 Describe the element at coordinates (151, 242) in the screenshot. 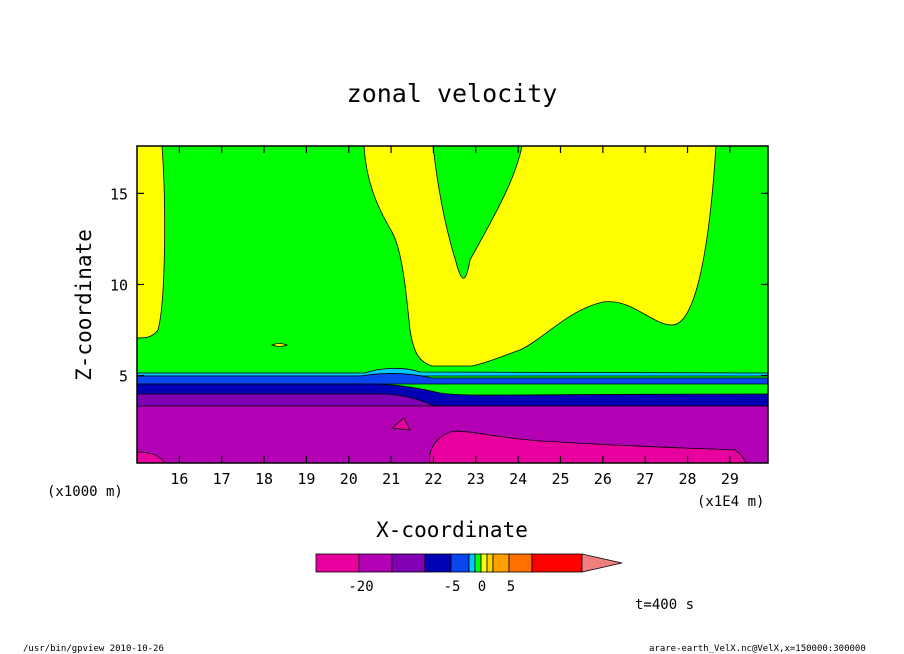

I see `region-yellow-left` at that location.